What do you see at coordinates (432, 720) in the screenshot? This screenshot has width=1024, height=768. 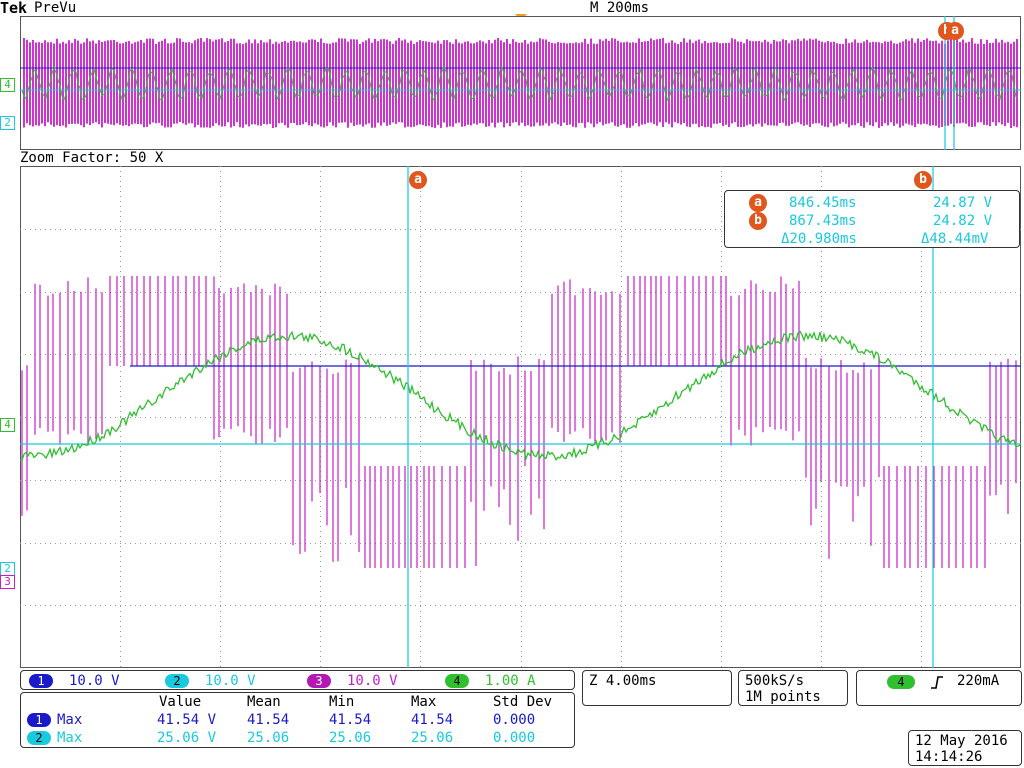 I see `measurement-max: 41.54` at bounding box center [432, 720].